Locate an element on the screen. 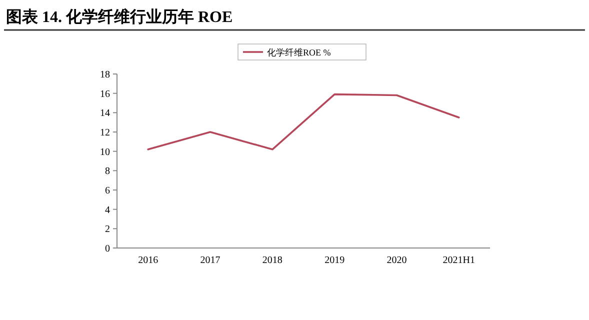  y-tick-label: 2 is located at coordinates (107, 230).